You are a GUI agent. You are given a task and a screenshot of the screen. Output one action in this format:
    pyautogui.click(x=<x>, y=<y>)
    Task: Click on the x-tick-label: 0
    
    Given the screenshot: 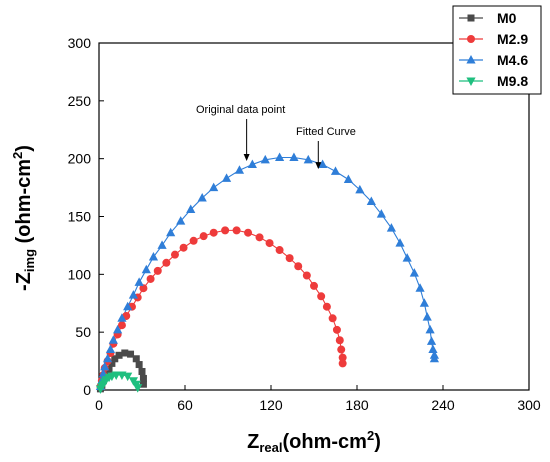 What is the action you would take?
    pyautogui.click(x=99, y=405)
    